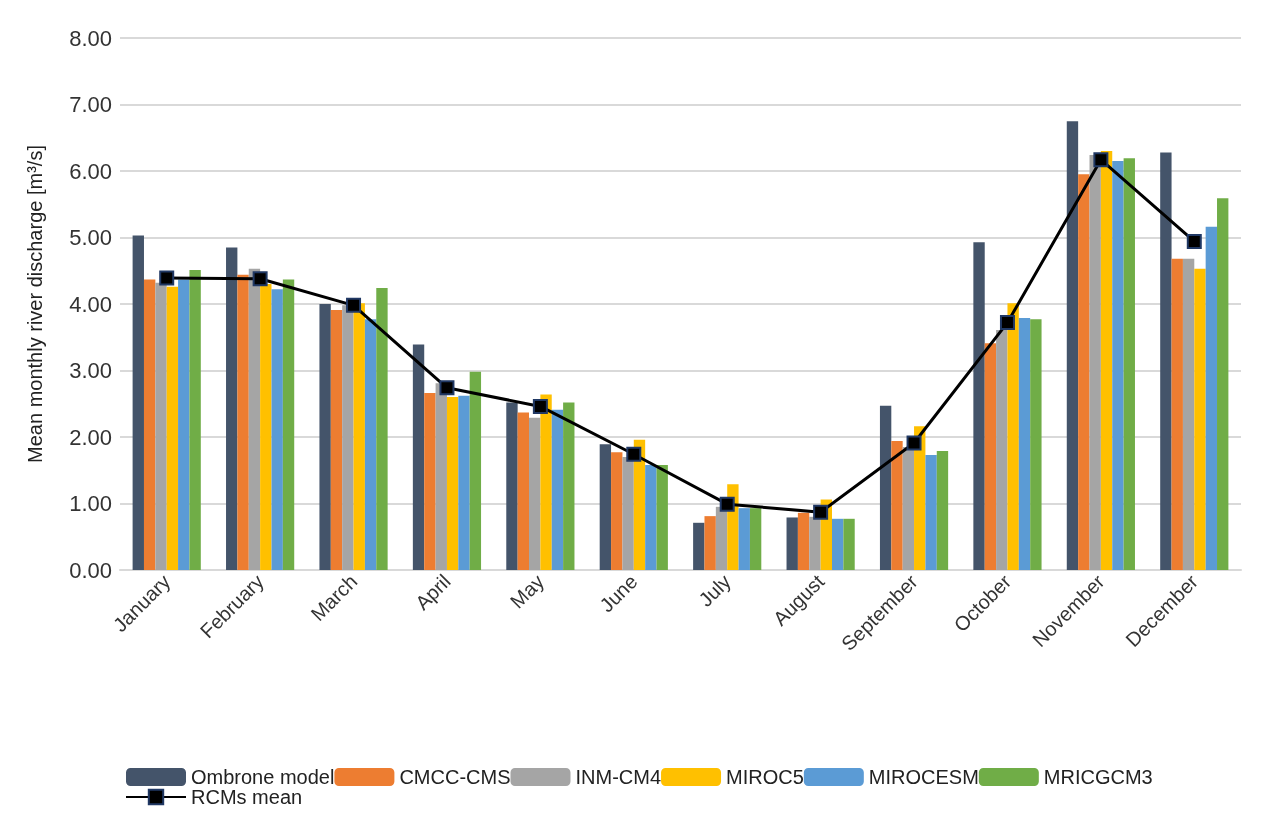 The image size is (1269, 834). I want to click on y-tick-label: 7.00, so click(90, 104).